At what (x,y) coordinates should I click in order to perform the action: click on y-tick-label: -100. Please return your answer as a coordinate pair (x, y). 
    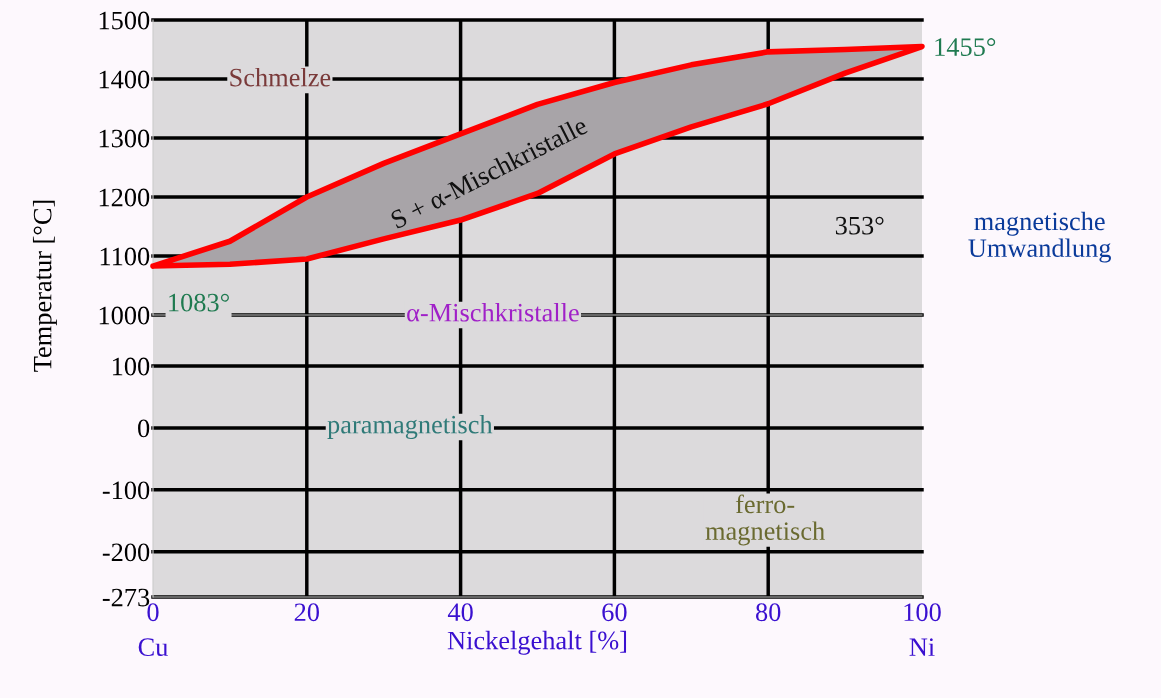
    Looking at the image, I should click on (126, 490).